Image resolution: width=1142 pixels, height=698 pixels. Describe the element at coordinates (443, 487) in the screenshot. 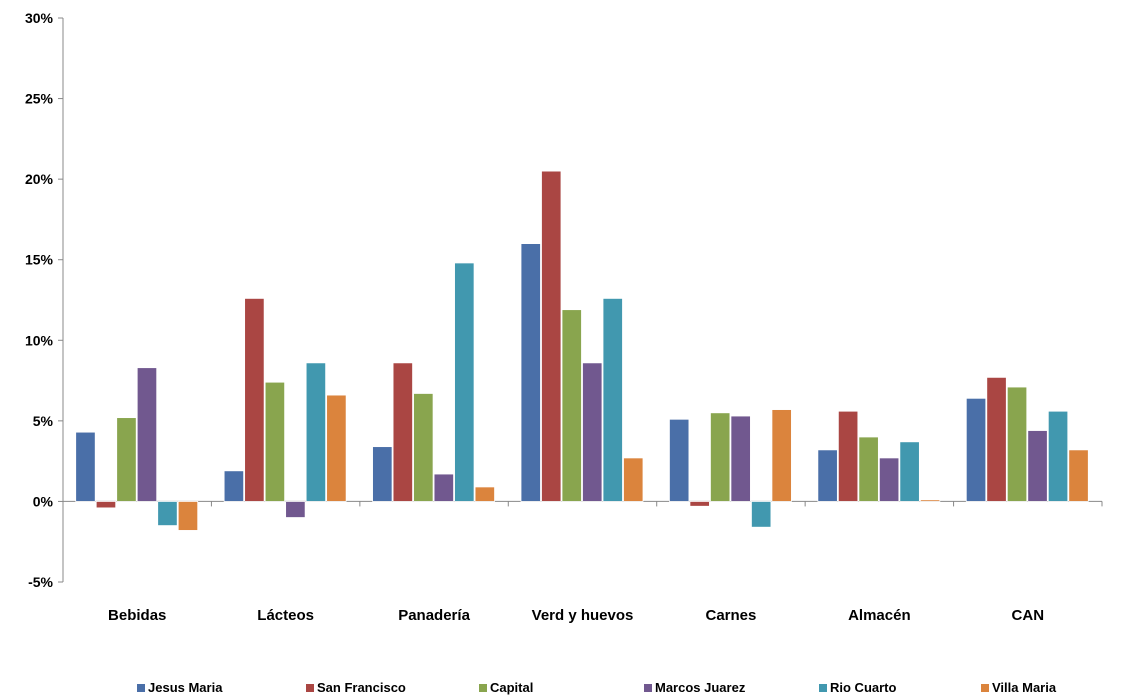

I see `bar-marcos-juarez-panadería` at that location.